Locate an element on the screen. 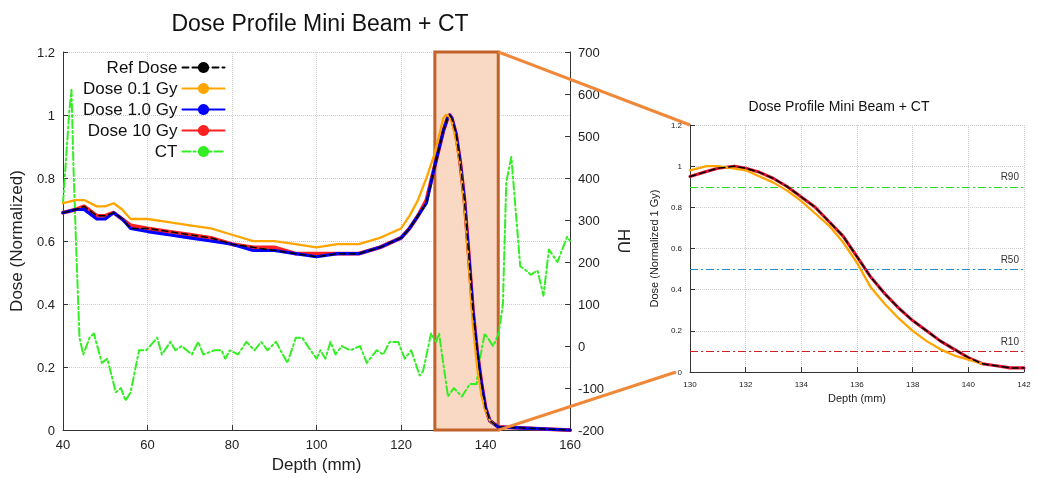 This screenshot has height=478, width=1038. x-tick-label: 134 is located at coordinates (801, 384).